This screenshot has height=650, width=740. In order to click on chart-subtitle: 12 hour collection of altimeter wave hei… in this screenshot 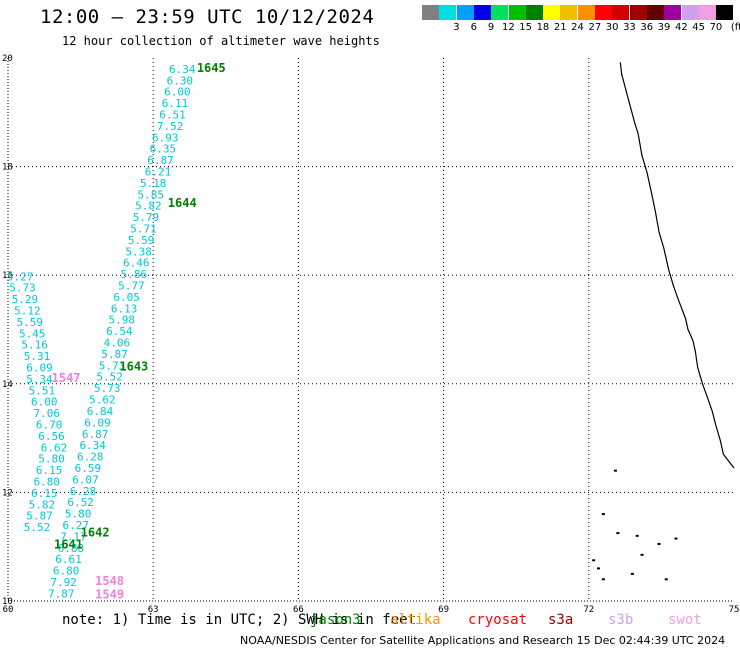, I will do `click(221, 41)`.